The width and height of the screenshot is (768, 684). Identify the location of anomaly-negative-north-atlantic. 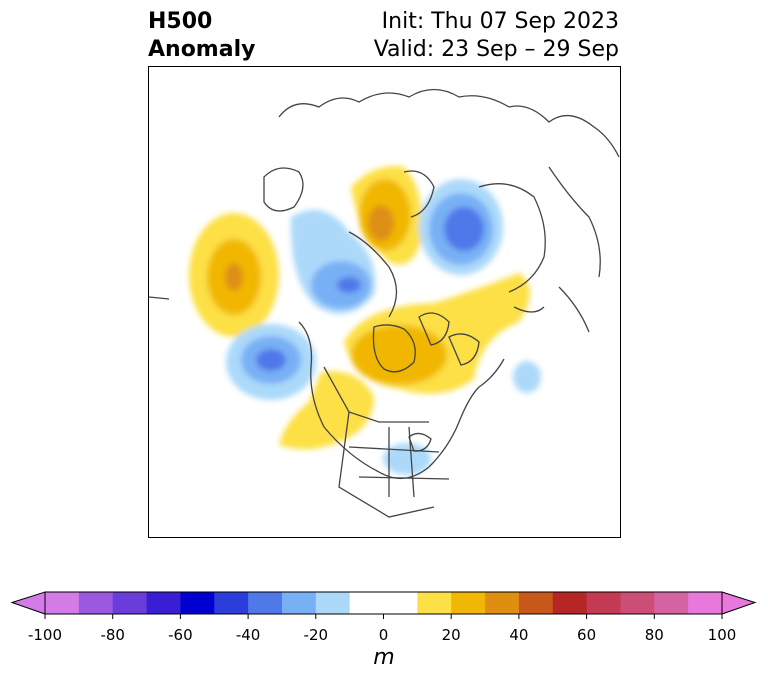
(527, 377).